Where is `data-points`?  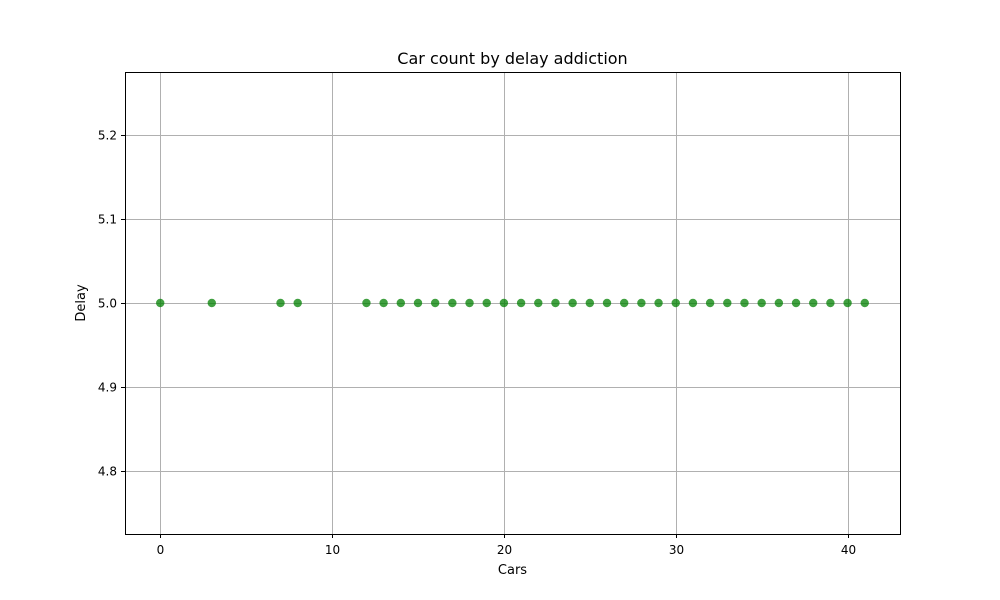
data-points is located at coordinates (512, 303).